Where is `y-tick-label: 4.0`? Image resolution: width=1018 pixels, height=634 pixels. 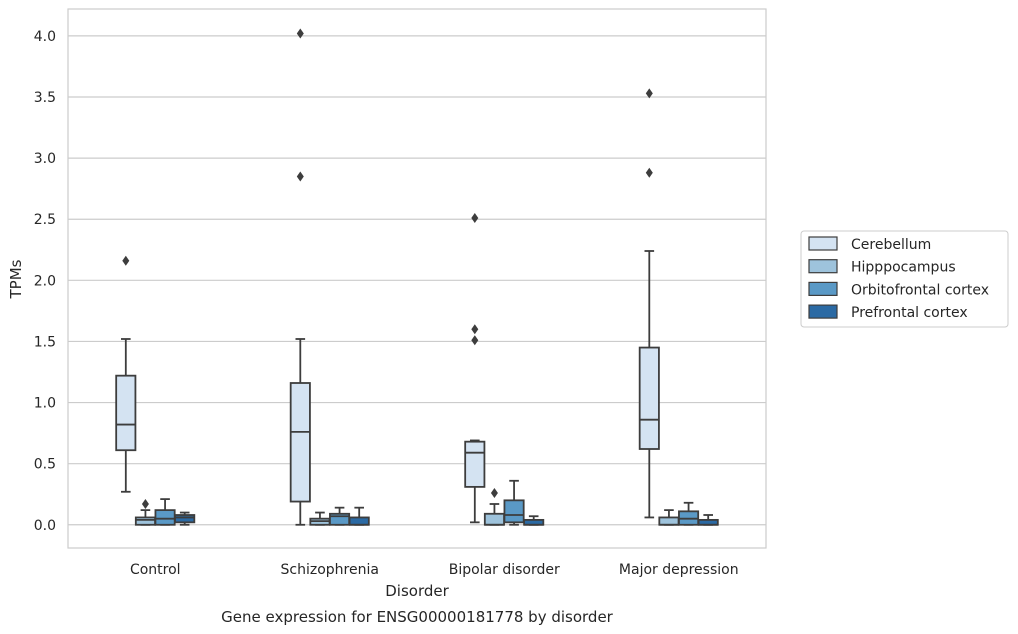 y-tick-label: 4.0 is located at coordinates (45, 37).